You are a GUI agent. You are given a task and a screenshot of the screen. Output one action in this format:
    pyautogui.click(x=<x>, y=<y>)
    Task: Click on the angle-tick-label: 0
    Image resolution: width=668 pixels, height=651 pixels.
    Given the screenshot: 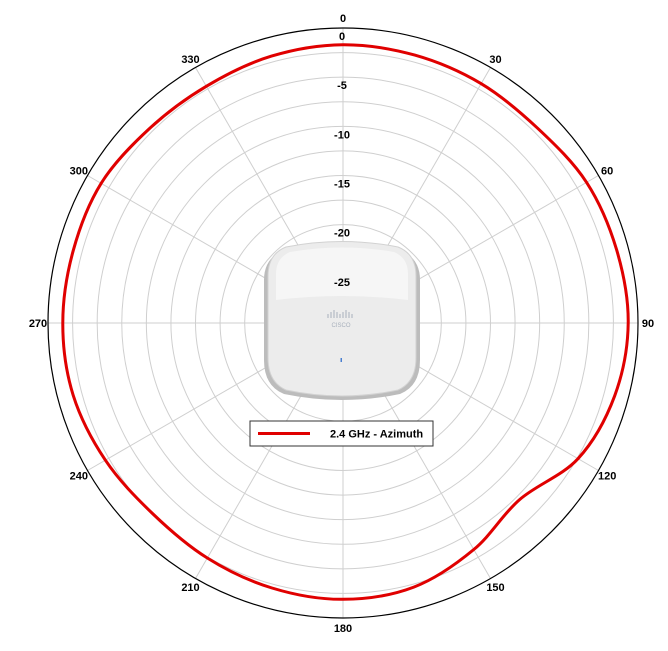 What is the action you would take?
    pyautogui.click(x=343, y=19)
    